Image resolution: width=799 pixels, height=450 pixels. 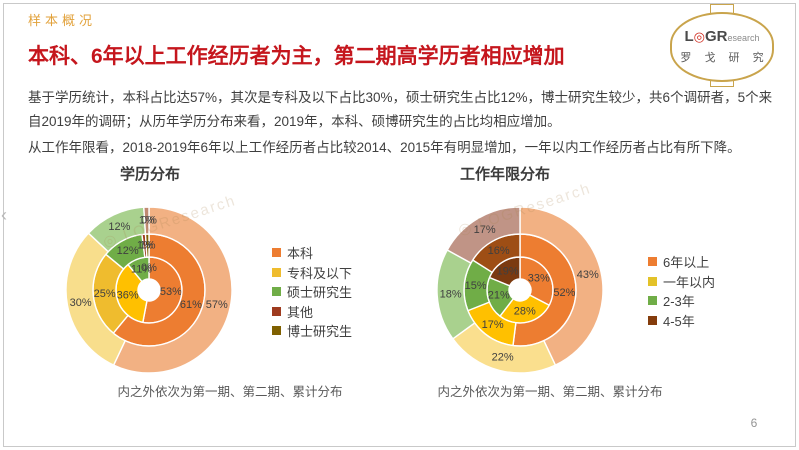 I want to click on tenure-legend: 6年以上一年以内 2-3年 4-5年, so click(x=681, y=291).